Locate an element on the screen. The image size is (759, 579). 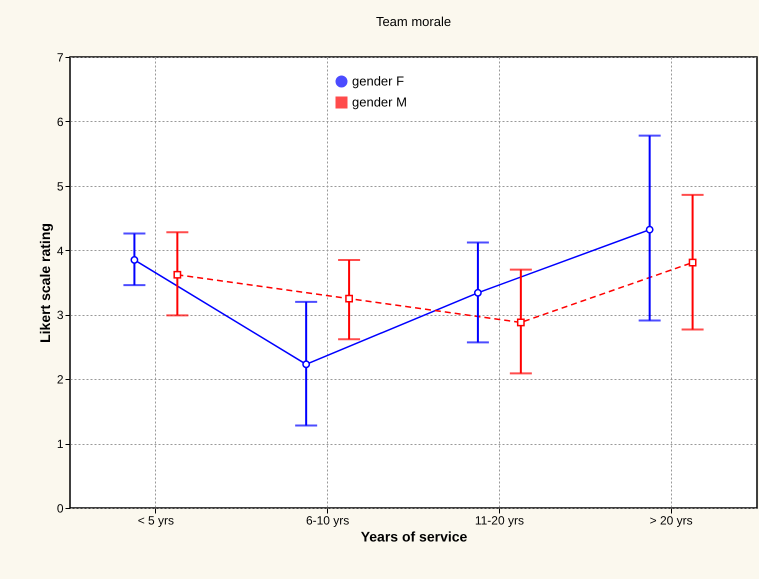
y-axis-title: Likert scale rating is located at coordinates (44, 283).